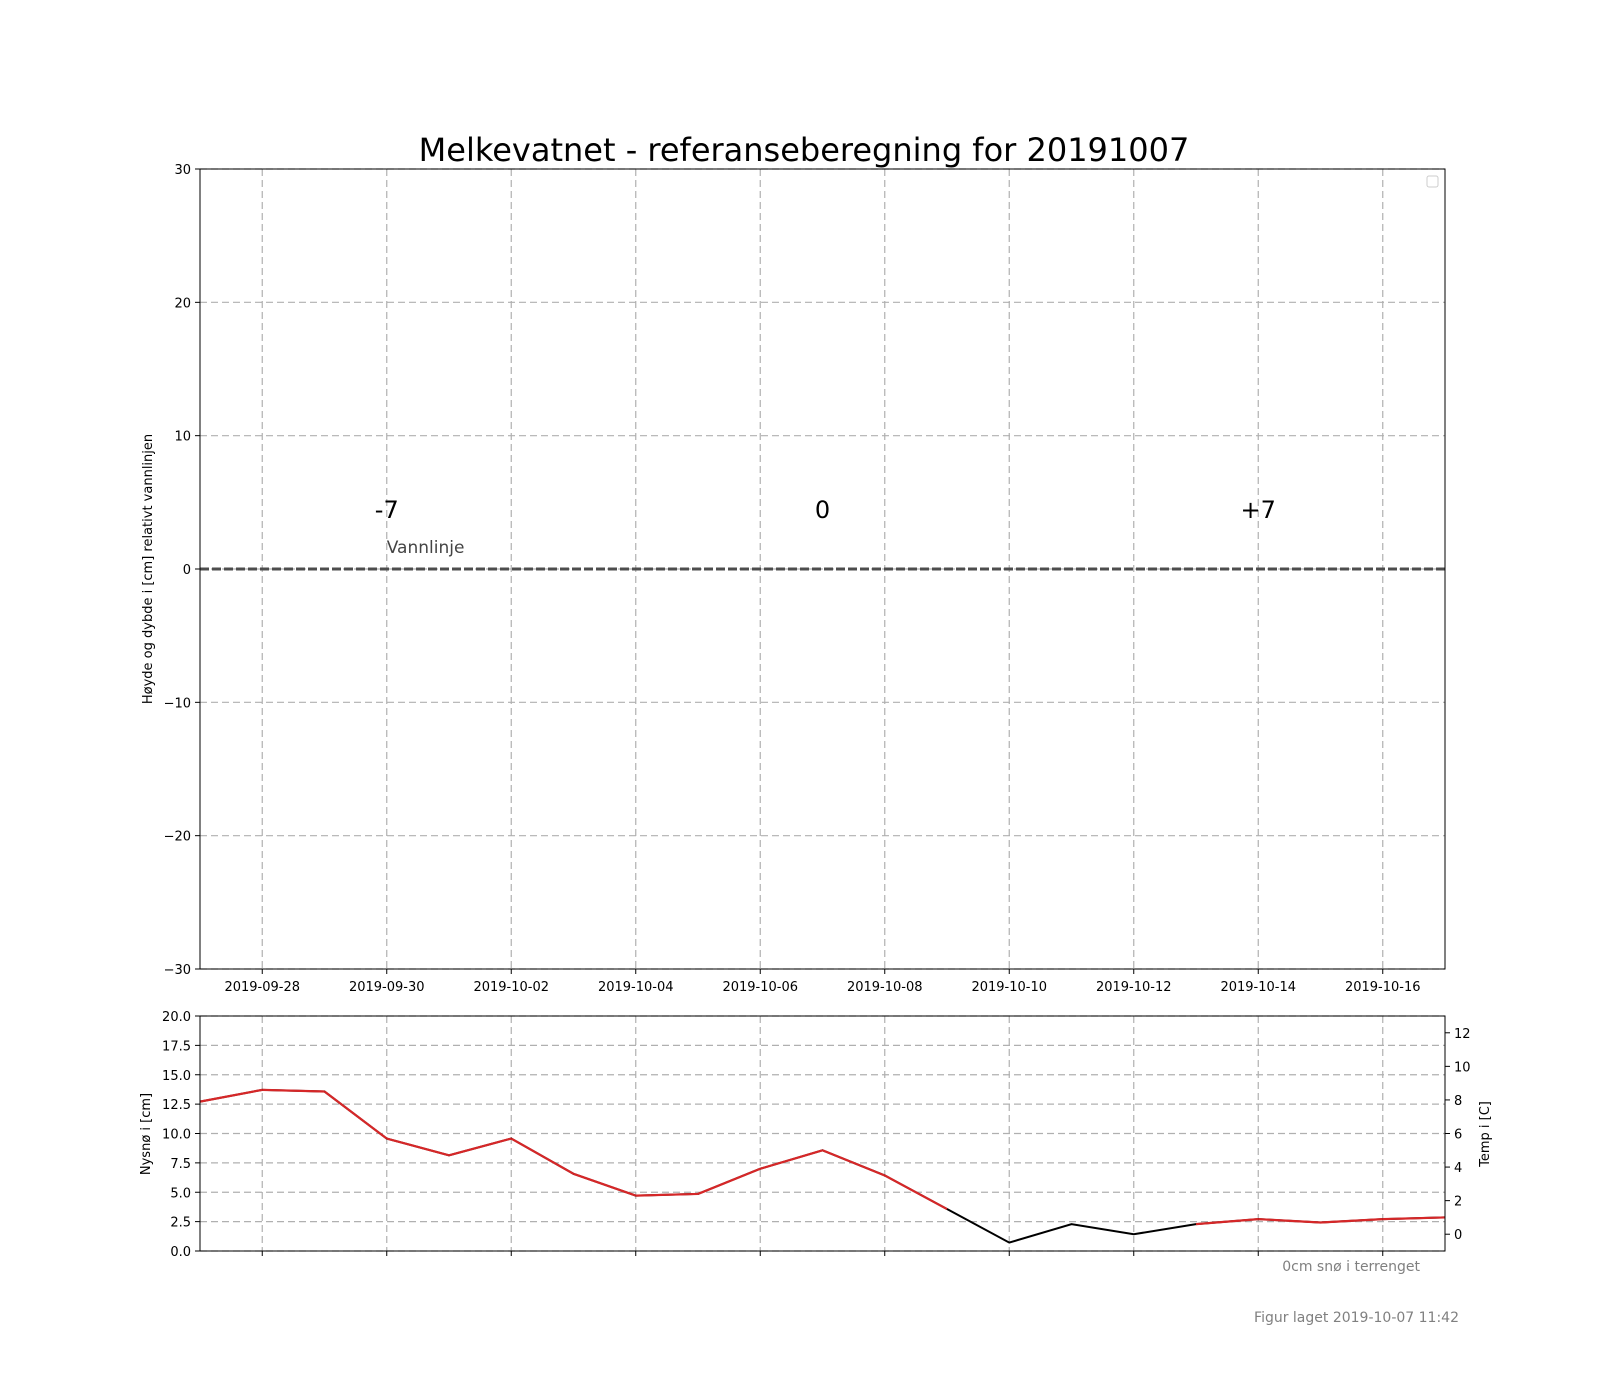 Image resolution: width=1600 pixels, height=1400 pixels. Describe the element at coordinates (1134, 987) in the screenshot. I see `main-x-tick-label: 2019-10-12` at that location.